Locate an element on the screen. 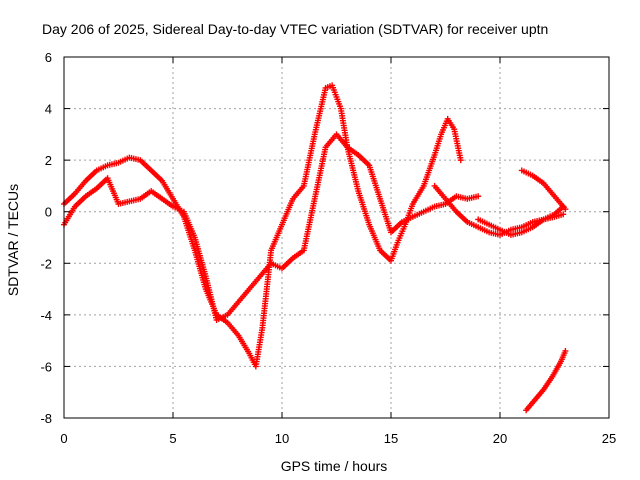 Image resolution: width=640 pixels, height=480 pixels. y-tick-label: 2 is located at coordinates (48, 160).